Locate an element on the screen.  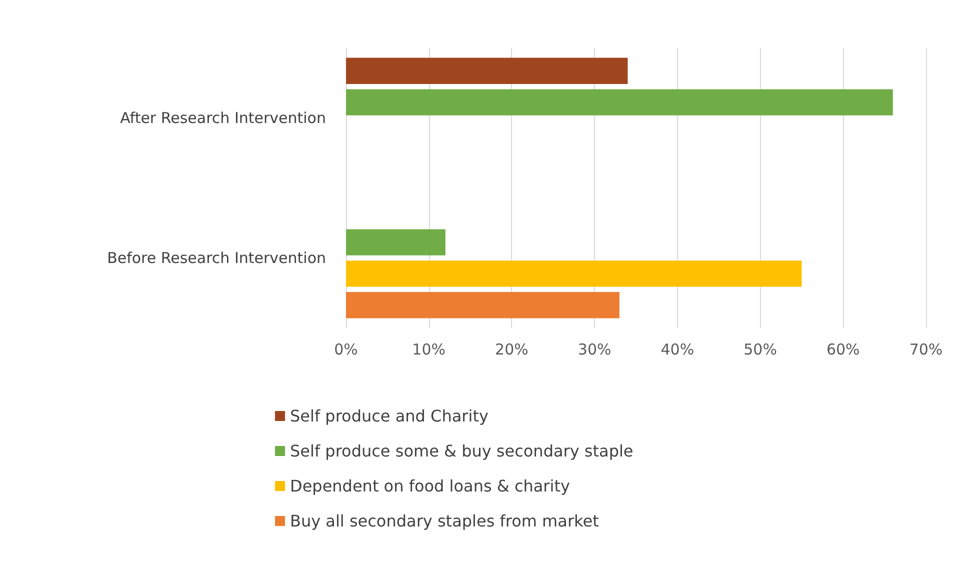
y-tick-label: Before Research Intervention is located at coordinates (216, 258).